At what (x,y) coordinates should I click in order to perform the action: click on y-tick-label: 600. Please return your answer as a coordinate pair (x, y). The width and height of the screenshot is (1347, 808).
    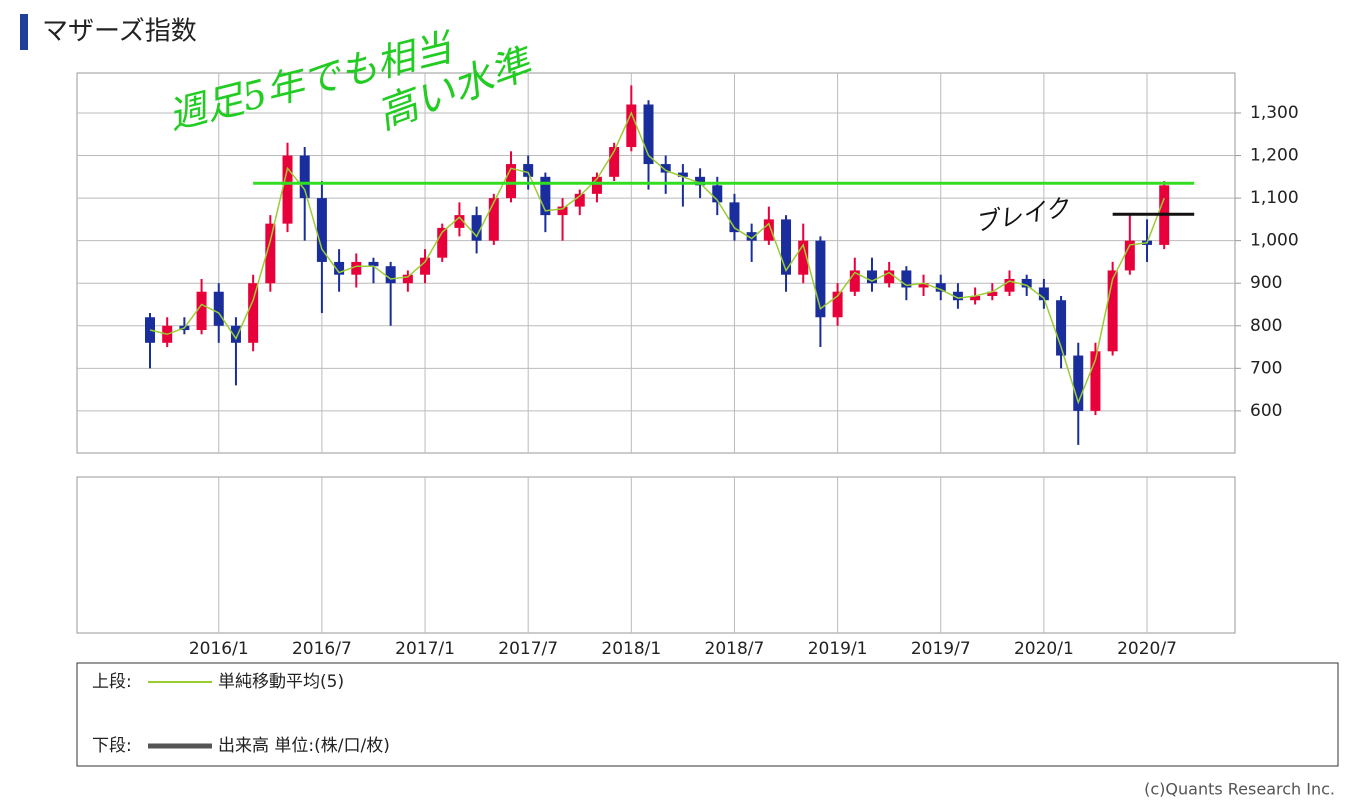
    Looking at the image, I should click on (1266, 411).